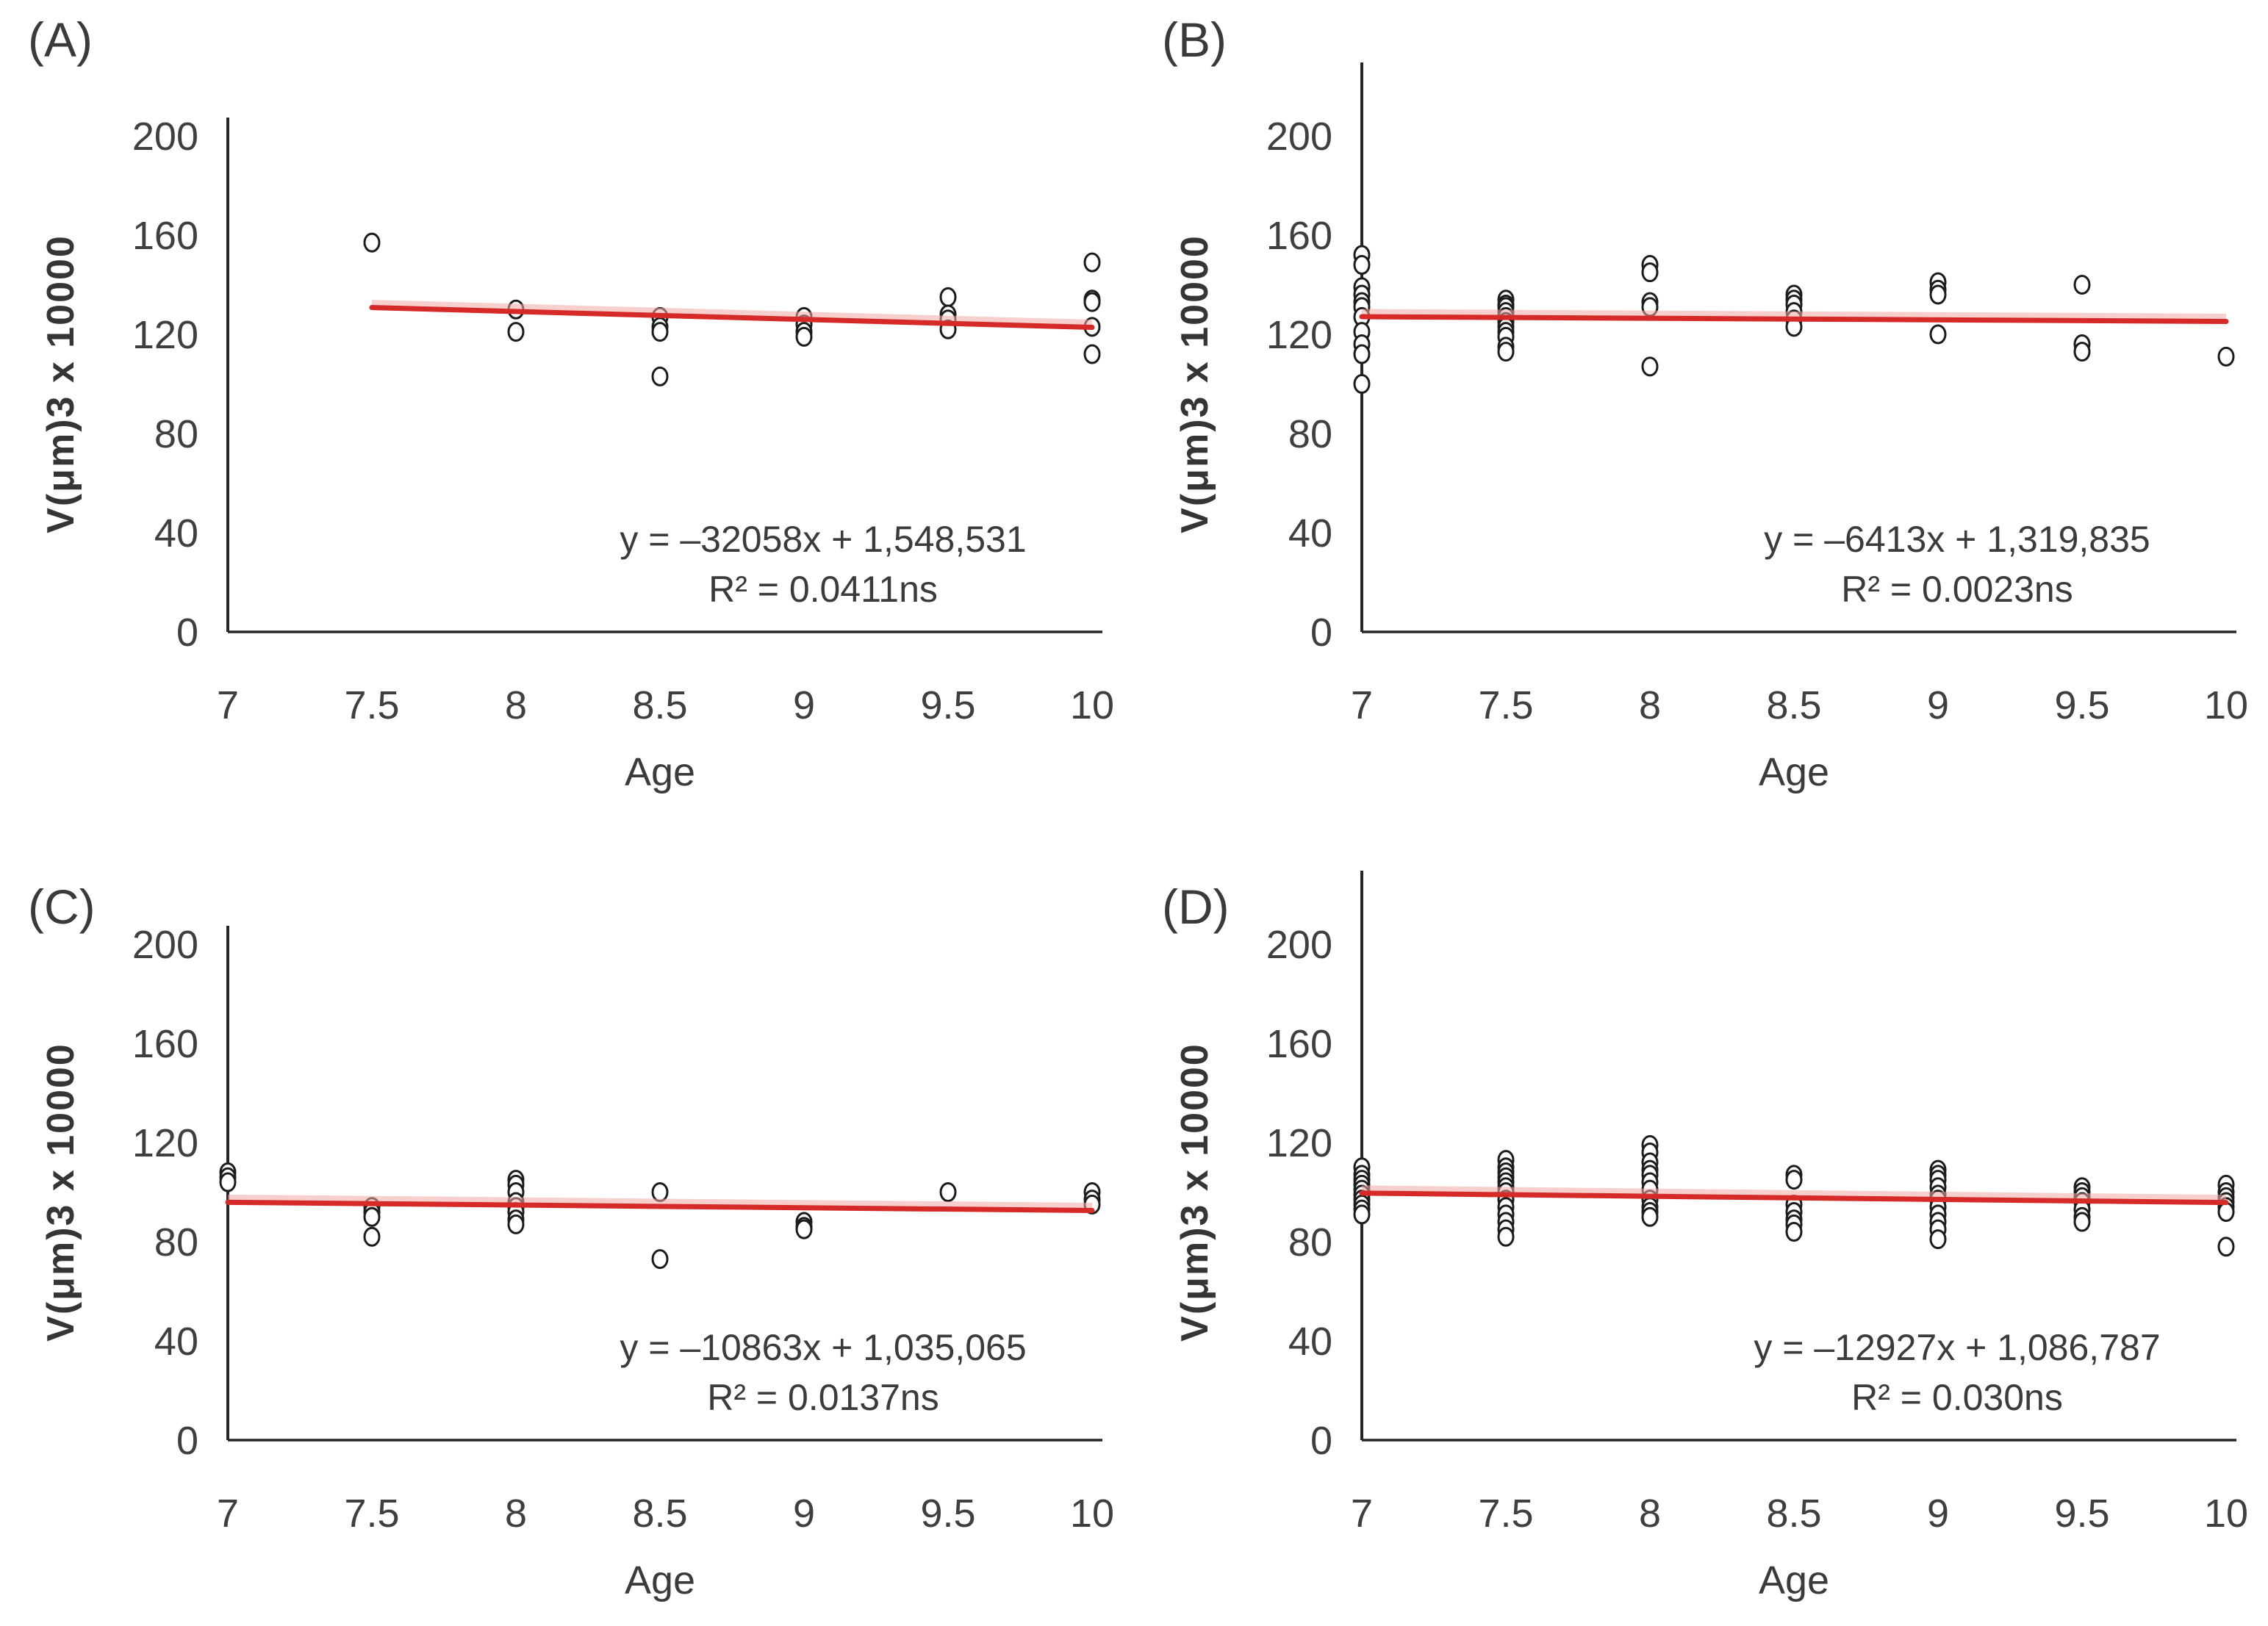 The height and width of the screenshot is (1626, 2268). I want to click on regression-annotation: y = –6413x + 1,319,835 R² = 0.0023ns, so click(1957, 564).